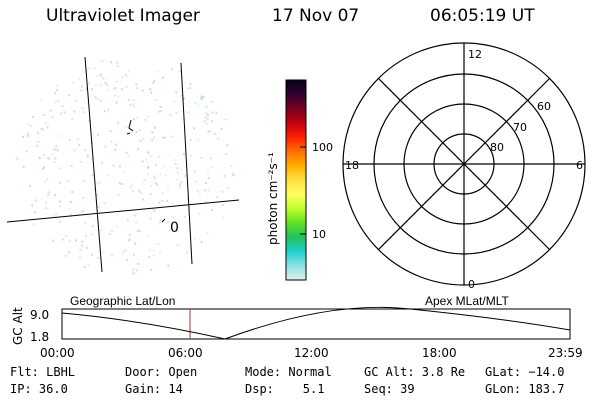  I want to click on colorbar-tick-100: 100, so click(322, 147).